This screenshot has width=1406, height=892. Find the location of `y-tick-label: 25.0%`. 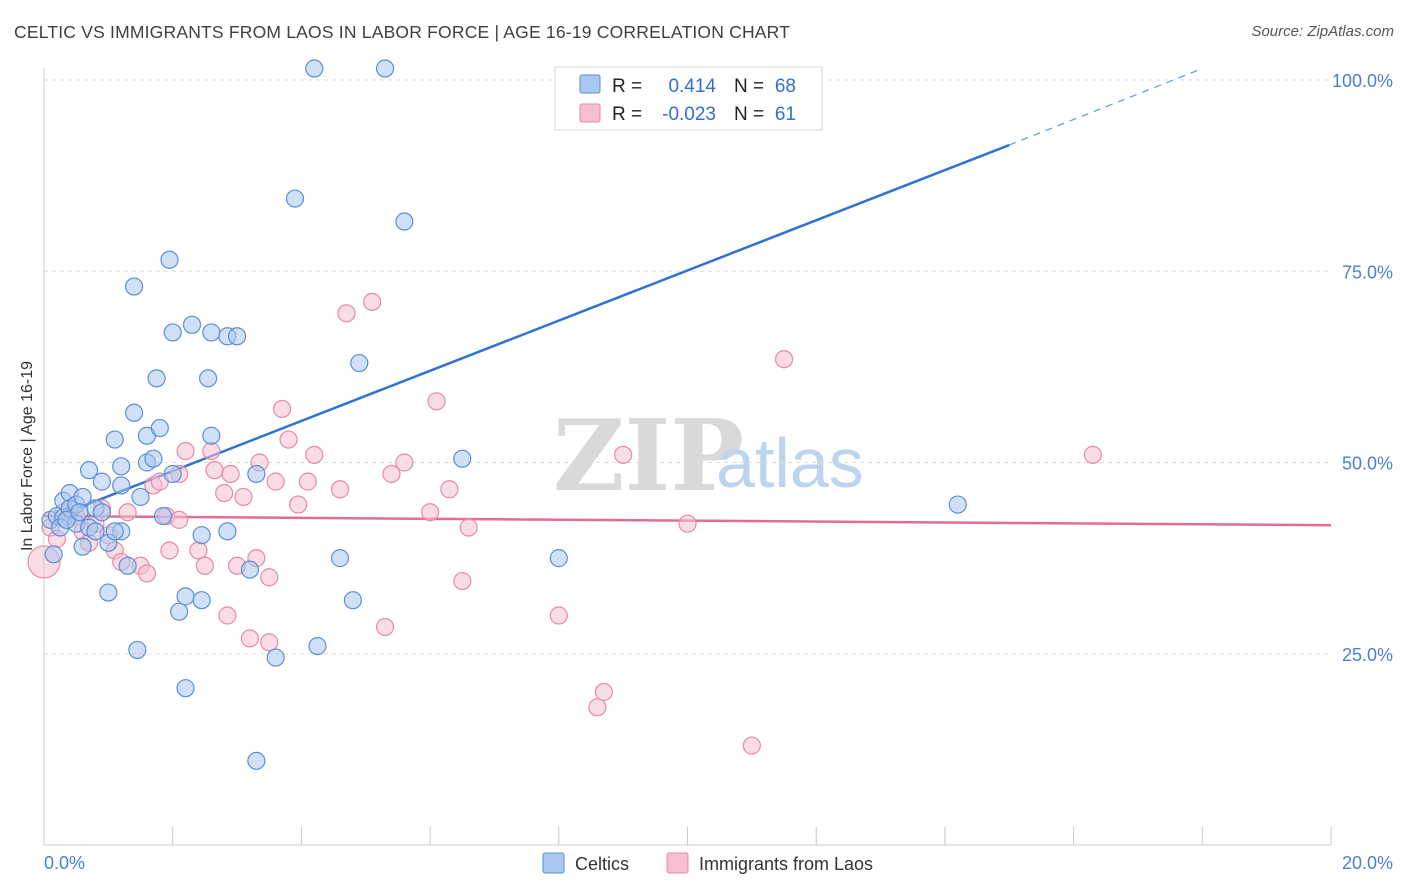

y-tick-label: 25.0% is located at coordinates (1367, 655).